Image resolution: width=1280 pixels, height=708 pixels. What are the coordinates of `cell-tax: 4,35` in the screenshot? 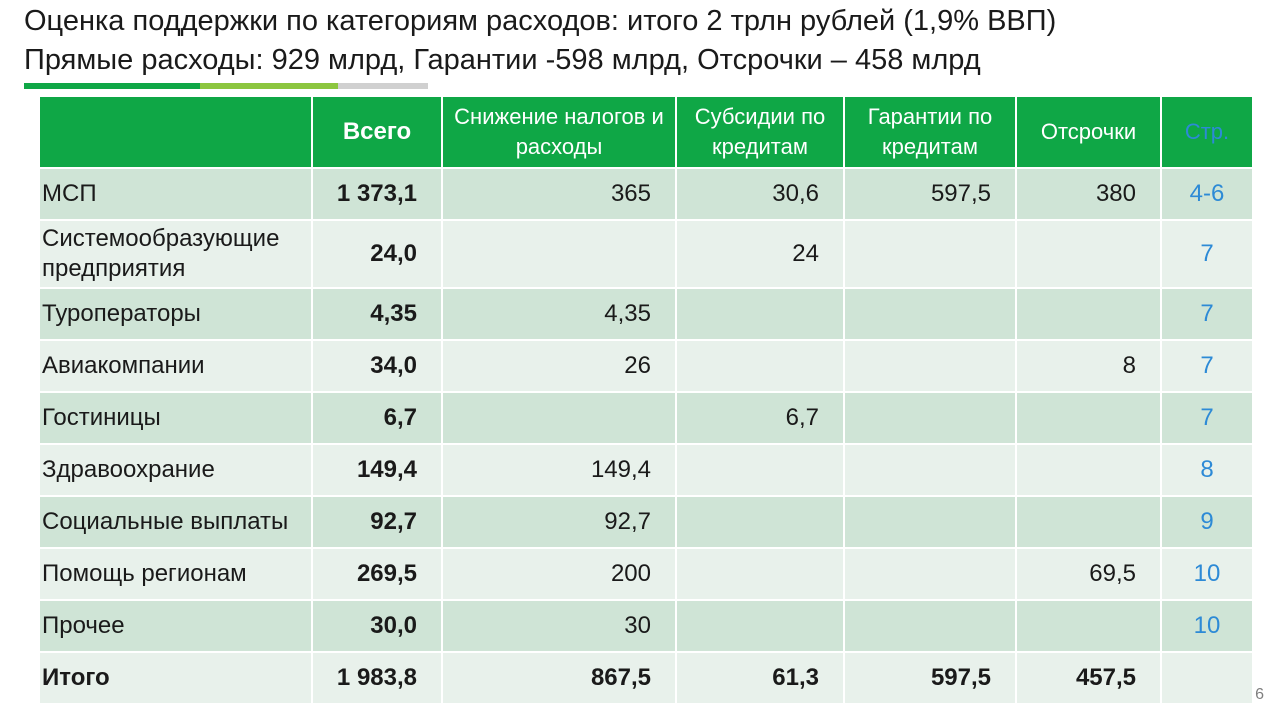 It's located at (559, 314).